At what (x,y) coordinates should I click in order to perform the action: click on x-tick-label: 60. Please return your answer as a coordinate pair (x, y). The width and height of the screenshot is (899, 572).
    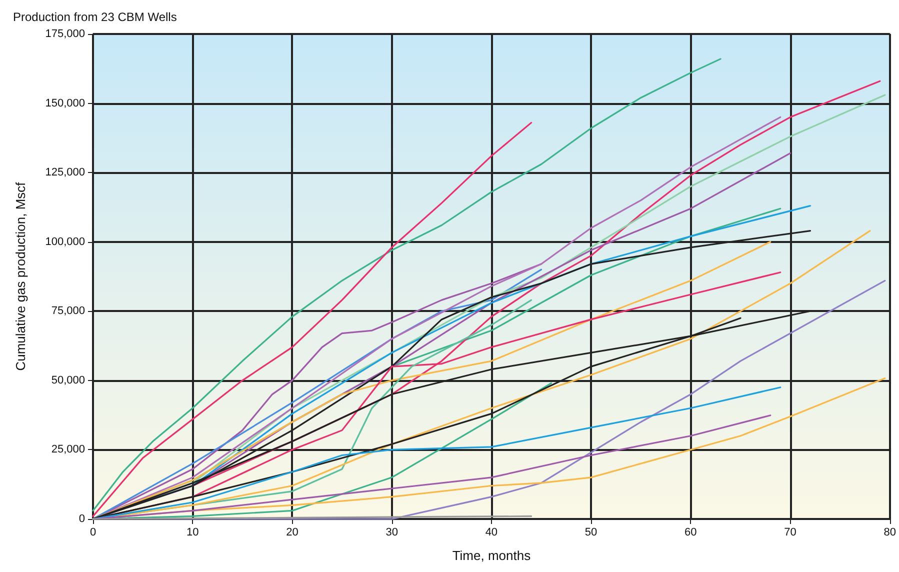
    Looking at the image, I should click on (690, 532).